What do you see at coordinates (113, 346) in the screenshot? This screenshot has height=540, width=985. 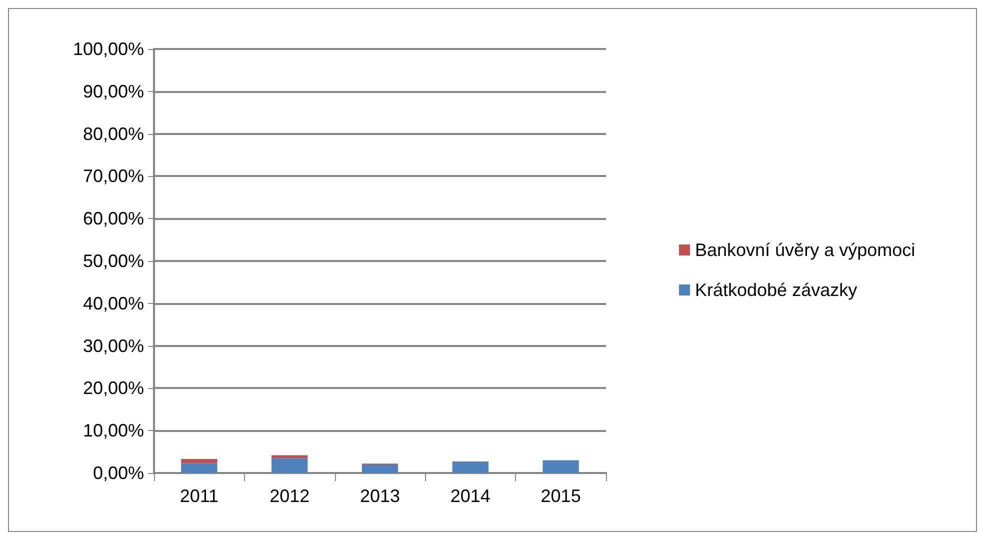 I see `y-tick-label: 30,00%` at bounding box center [113, 346].